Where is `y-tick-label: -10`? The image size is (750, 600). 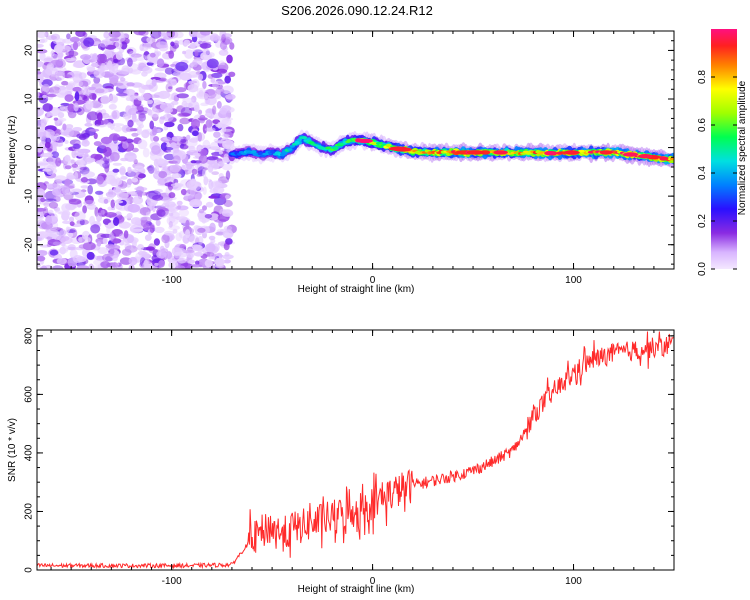 y-tick-label: -10 is located at coordinates (29, 195).